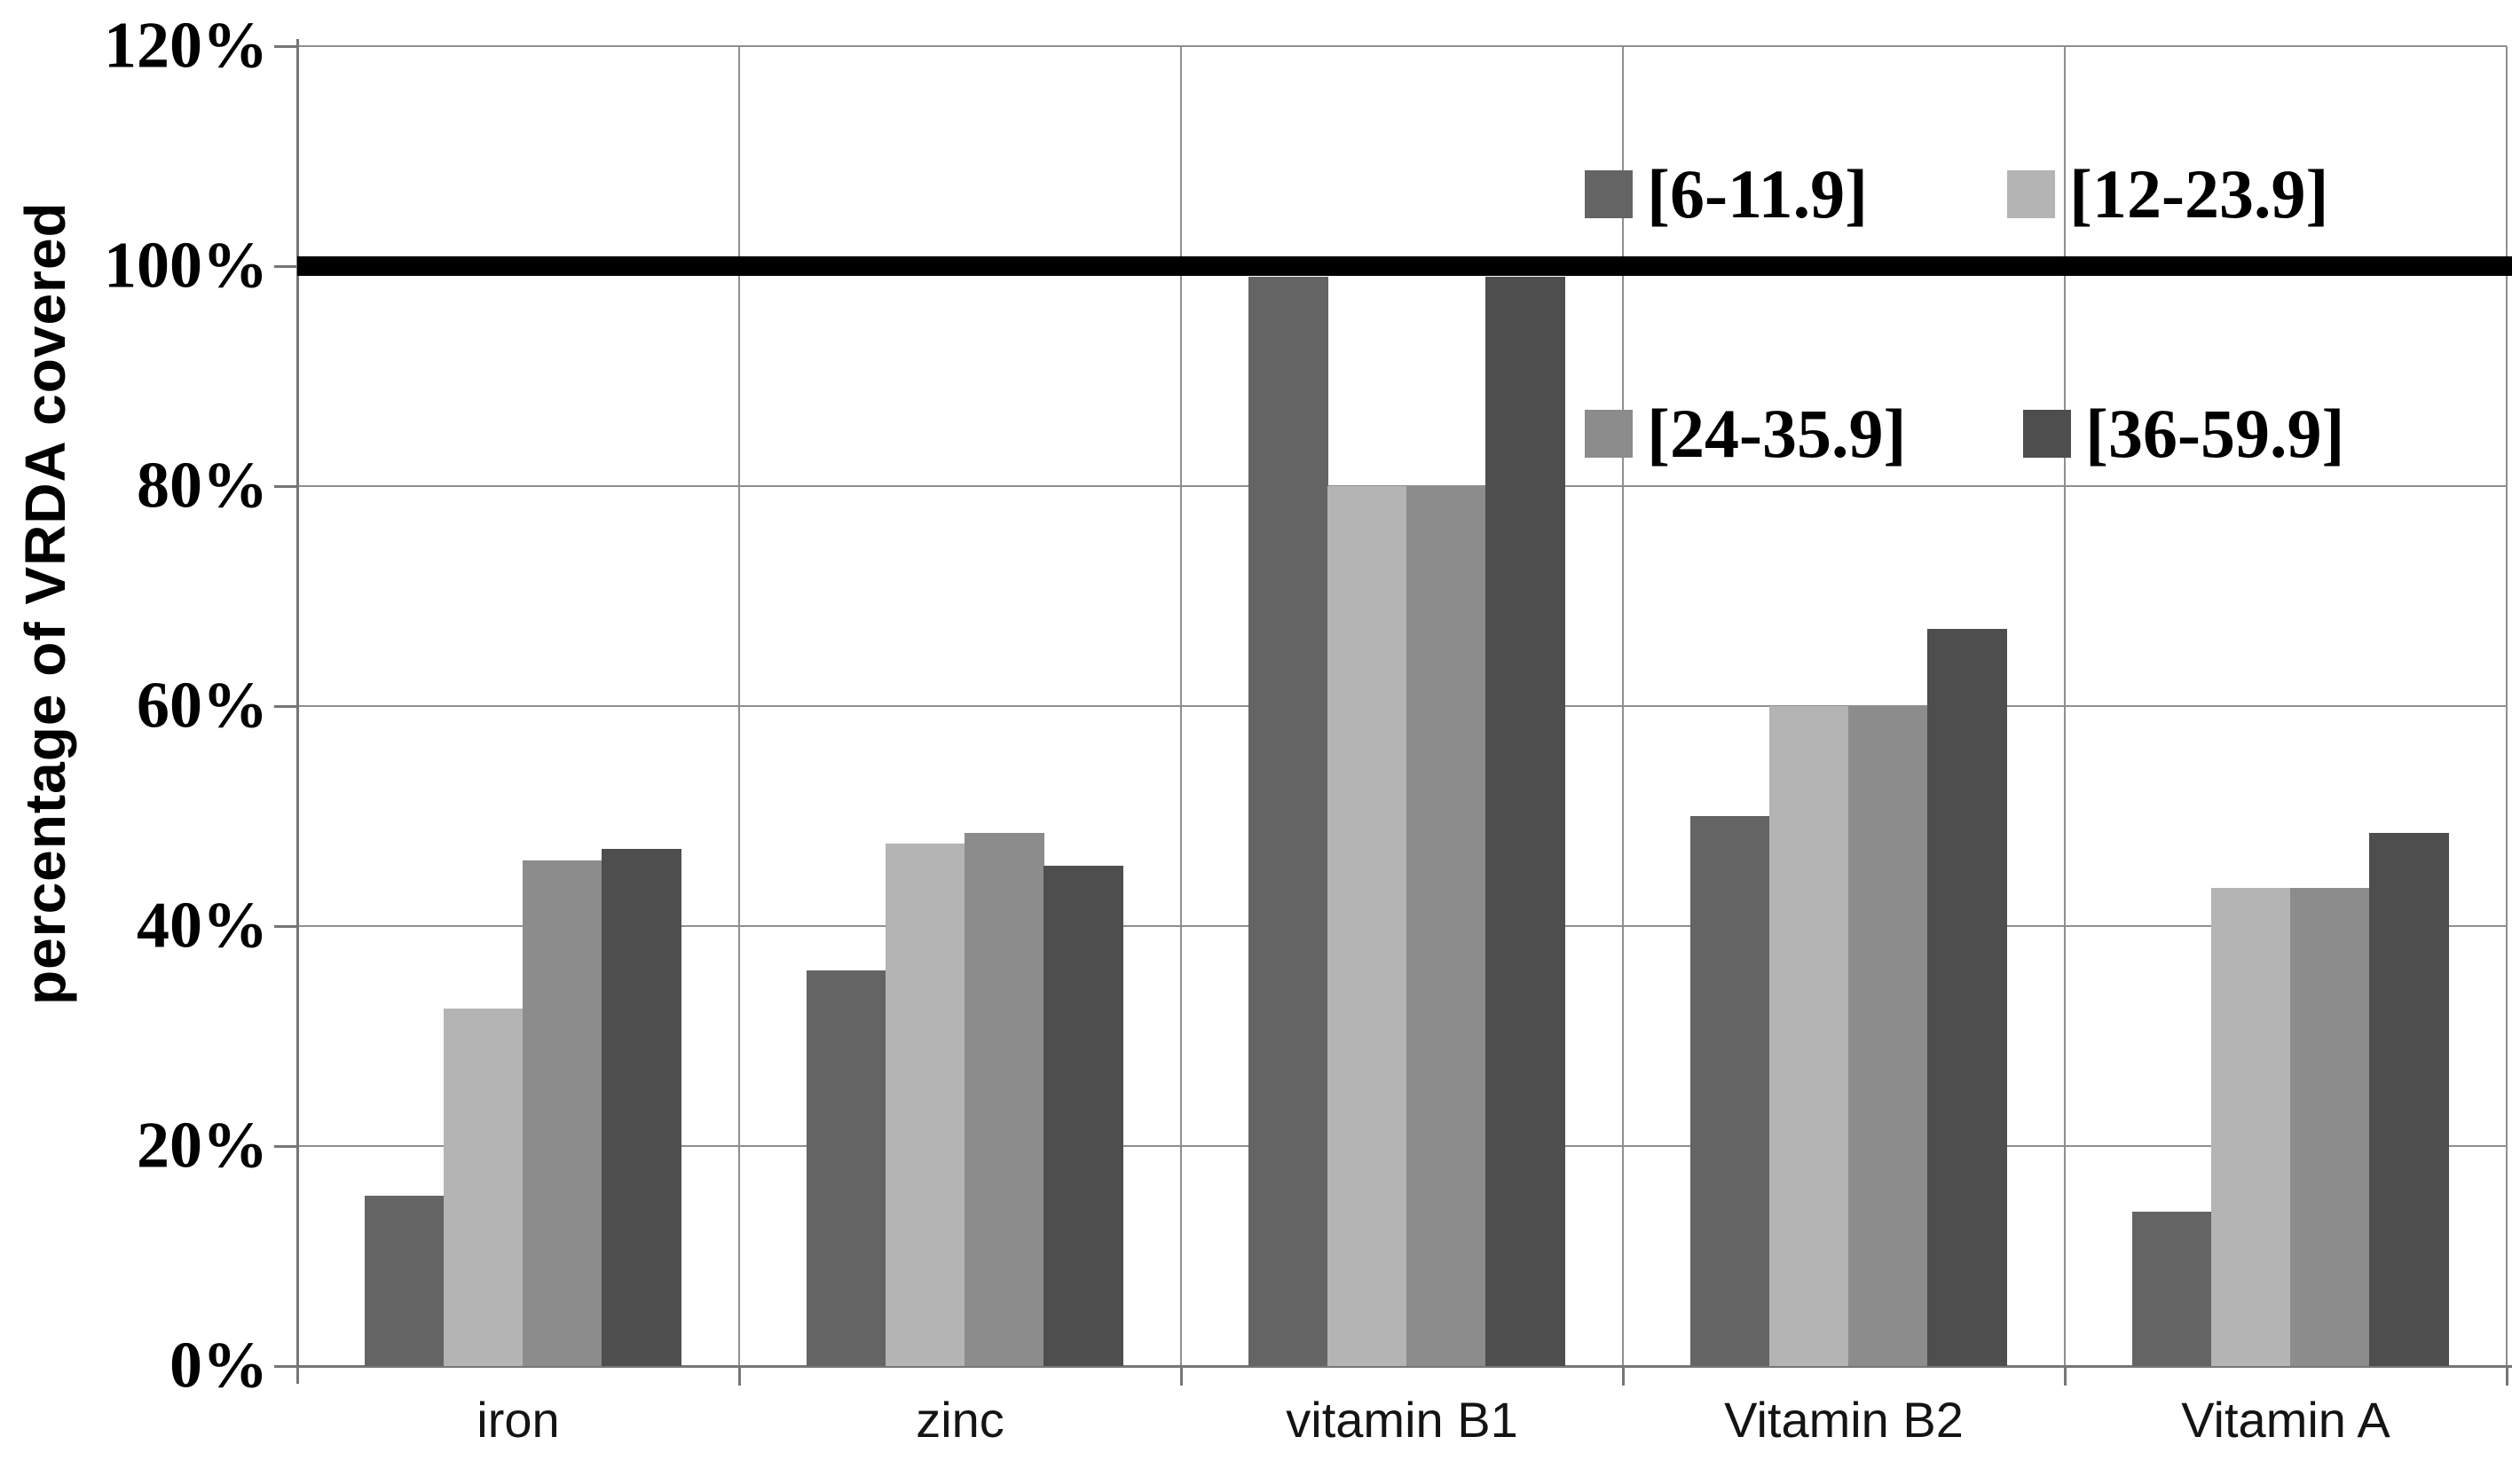  Describe the element at coordinates (1402, 46) in the screenshot. I see `gridline-120pct` at that location.